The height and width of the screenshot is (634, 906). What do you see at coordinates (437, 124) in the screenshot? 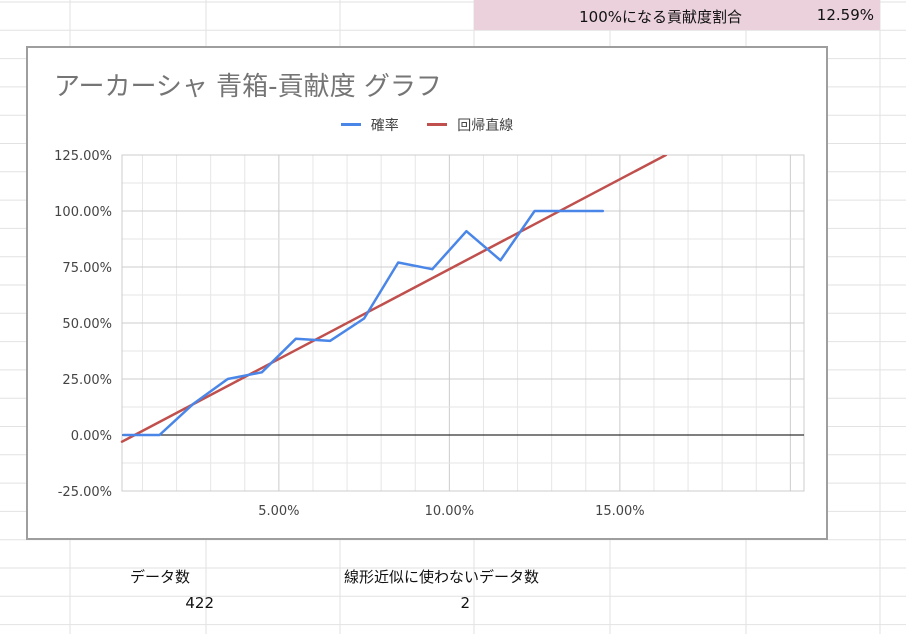
I see `legend-swatch-regression` at bounding box center [437, 124].